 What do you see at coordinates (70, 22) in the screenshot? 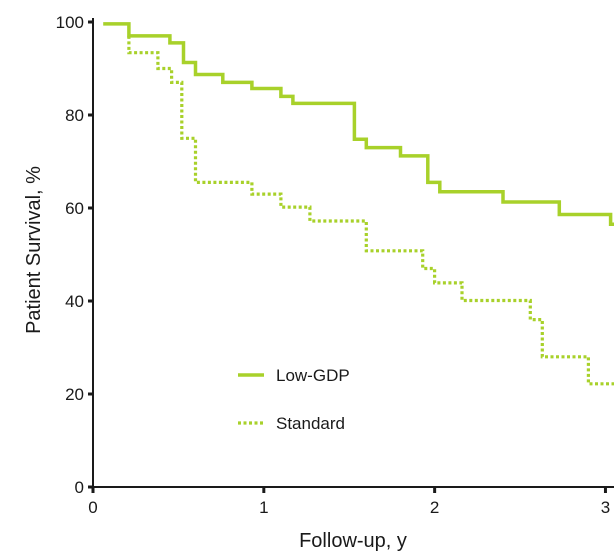
I see `y-tick-label: 100` at bounding box center [70, 22].